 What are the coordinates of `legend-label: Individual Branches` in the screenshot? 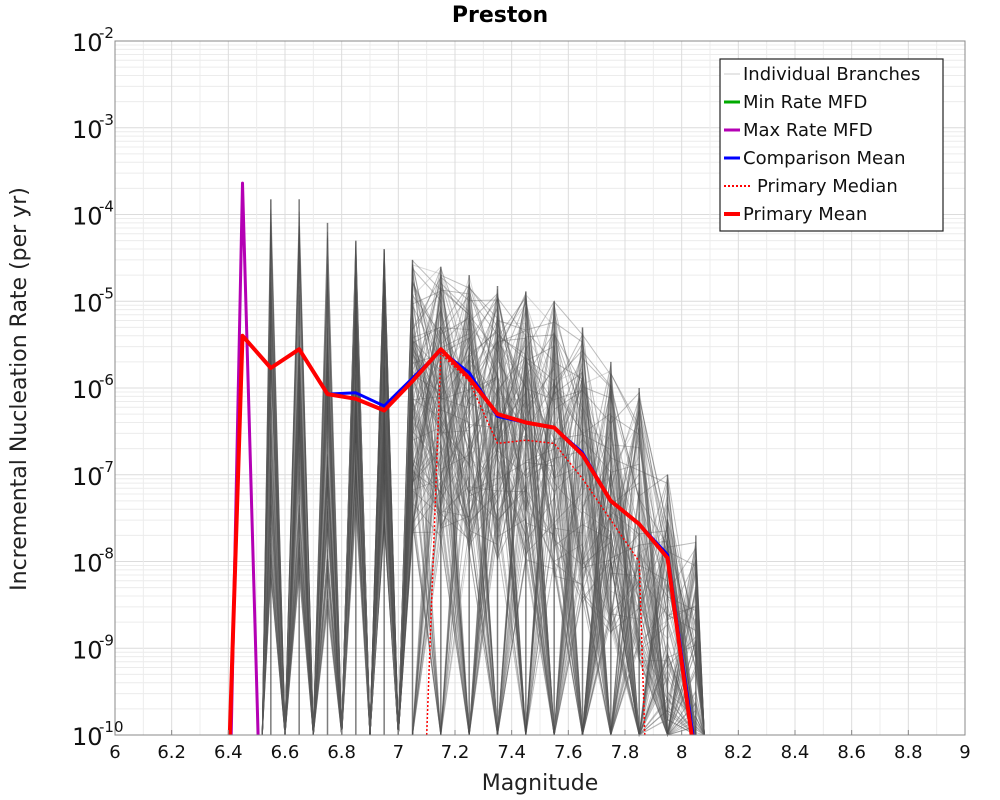 It's located at (831, 74).